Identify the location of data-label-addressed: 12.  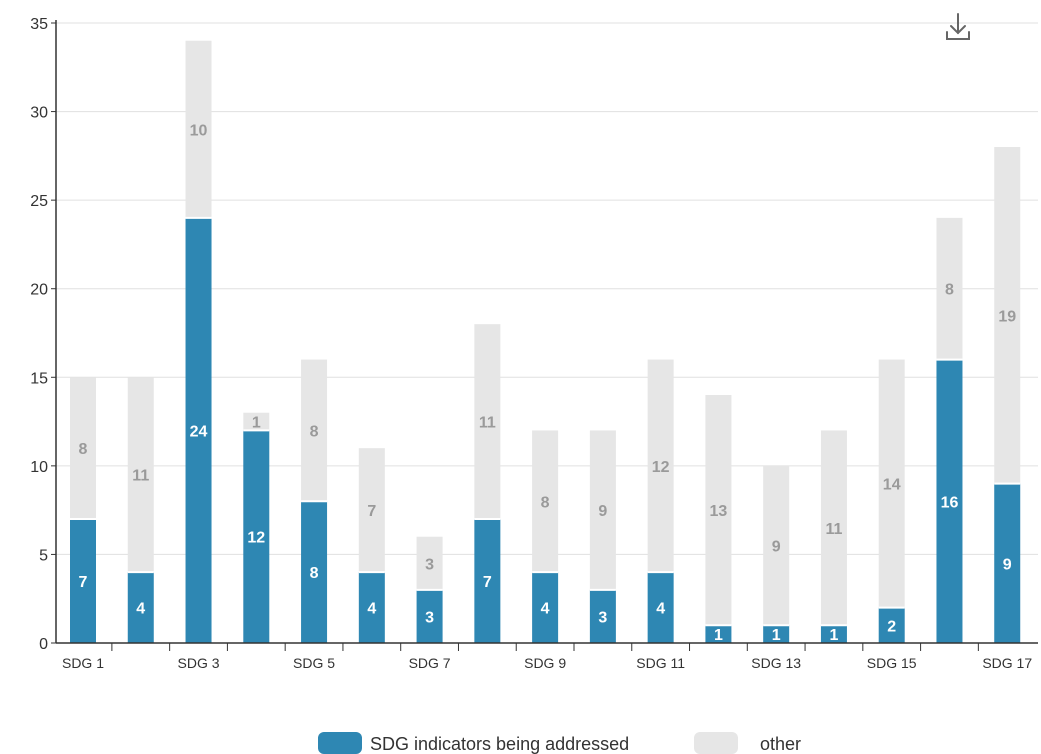
(256, 538).